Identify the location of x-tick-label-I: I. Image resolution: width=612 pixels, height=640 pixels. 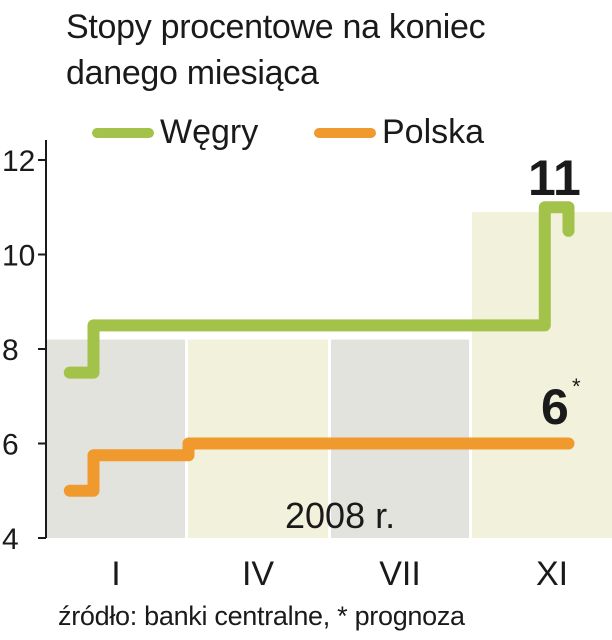
(115, 574).